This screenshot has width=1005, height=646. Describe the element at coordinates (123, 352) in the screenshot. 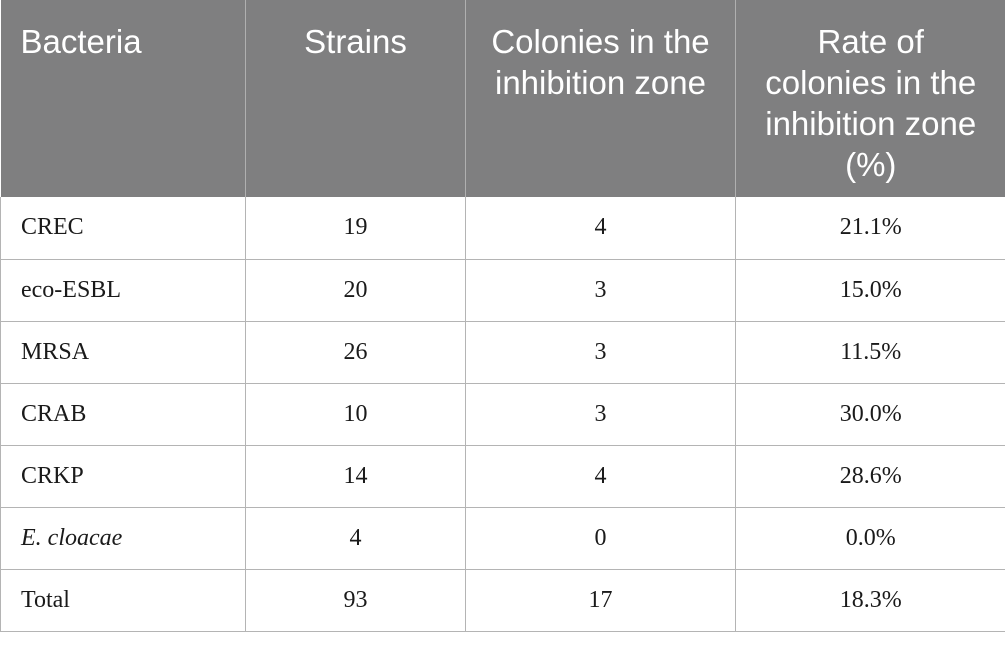

I see `table-cell: MRSA` at that location.